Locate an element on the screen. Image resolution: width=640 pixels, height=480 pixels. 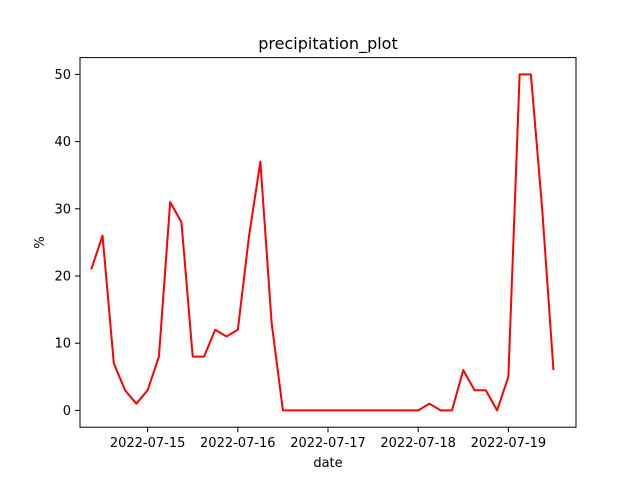
y-tick-label: 40 is located at coordinates (62, 142).